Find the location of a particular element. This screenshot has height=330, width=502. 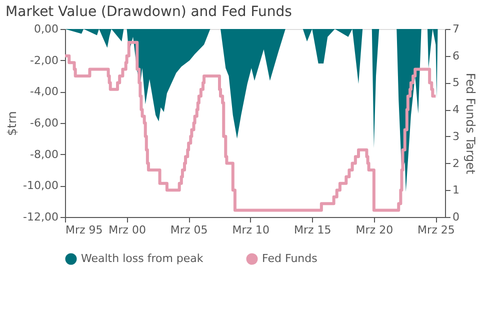

y2-tick-label: 1 is located at coordinates (456, 190).